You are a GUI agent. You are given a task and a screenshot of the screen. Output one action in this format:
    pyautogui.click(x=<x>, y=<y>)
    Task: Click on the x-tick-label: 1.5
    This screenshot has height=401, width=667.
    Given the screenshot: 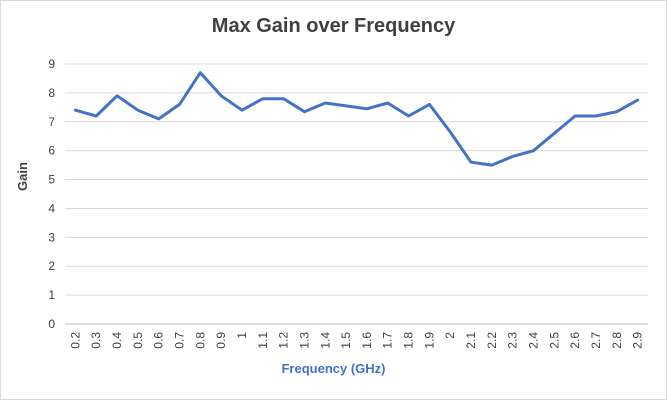 What is the action you would take?
    pyautogui.click(x=346, y=340)
    